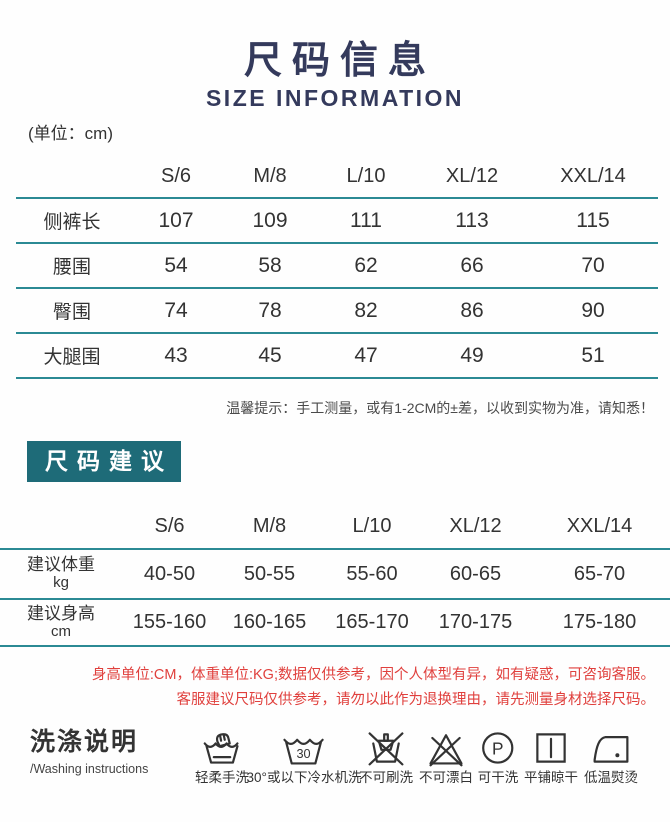 The image size is (670, 822). I want to click on table-row: 臀围 74 78 82 86 90, so click(337, 311).